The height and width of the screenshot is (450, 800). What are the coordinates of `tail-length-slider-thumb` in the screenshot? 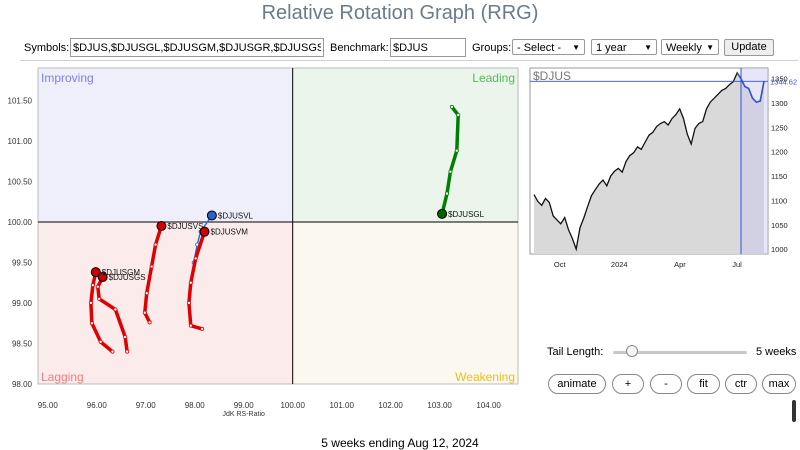 It's located at (632, 351).